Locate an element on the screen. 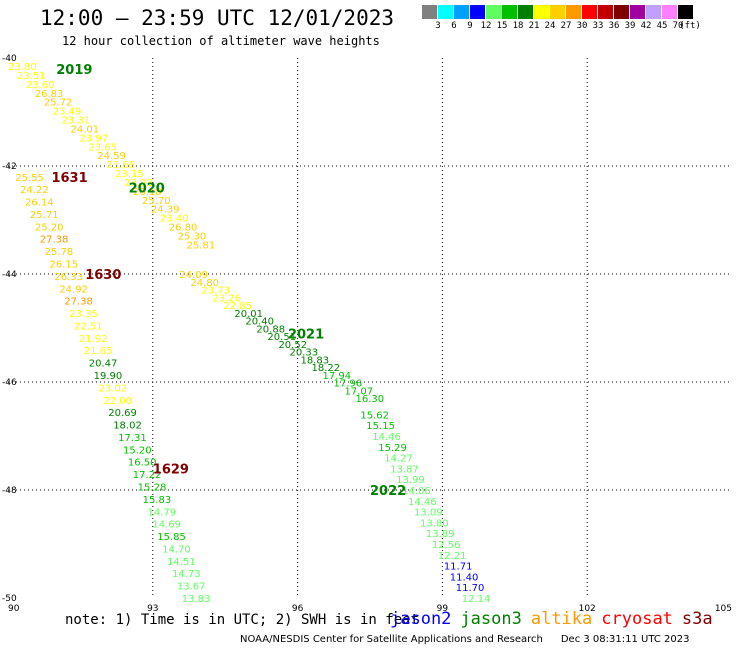  wave-height-label: 23.97 is located at coordinates (93, 138).